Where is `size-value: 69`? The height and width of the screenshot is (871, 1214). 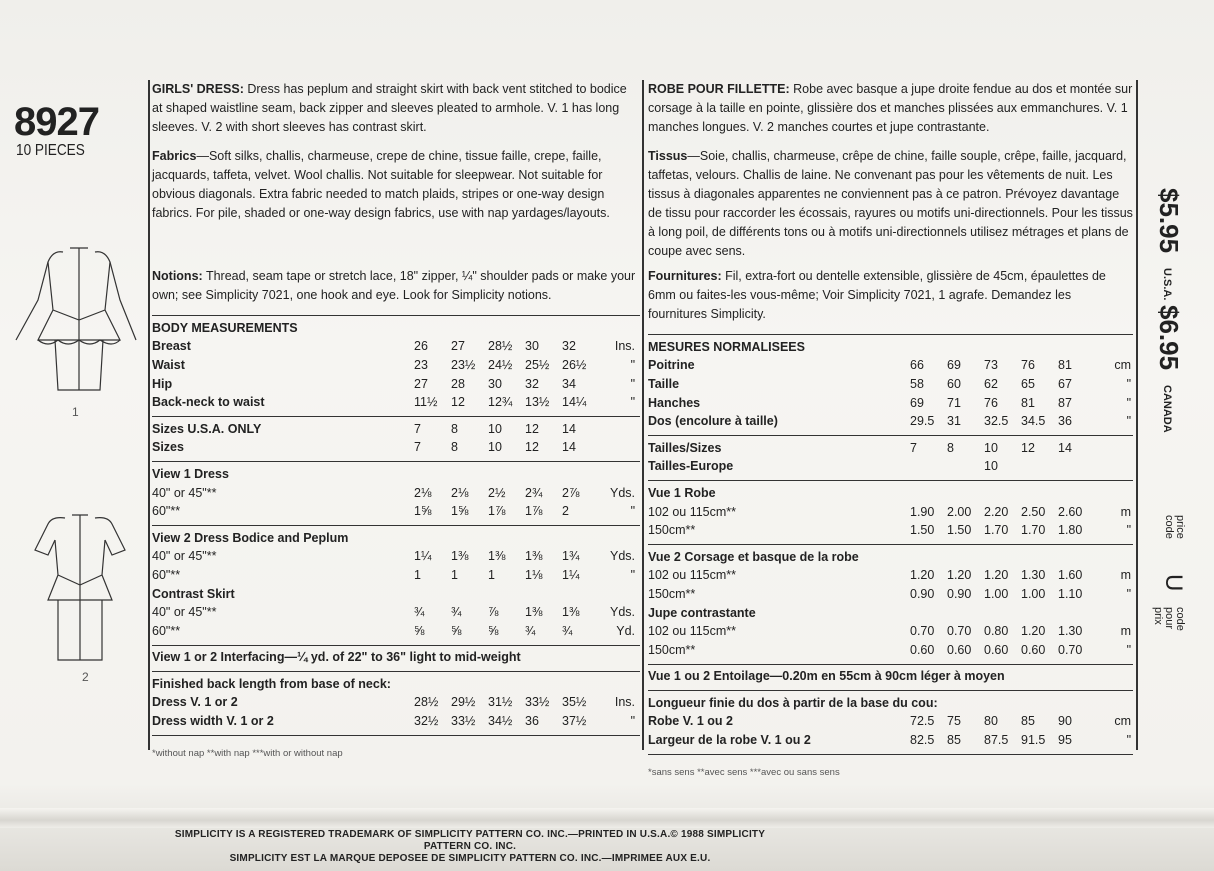 size-value: 69 is located at coordinates (954, 365).